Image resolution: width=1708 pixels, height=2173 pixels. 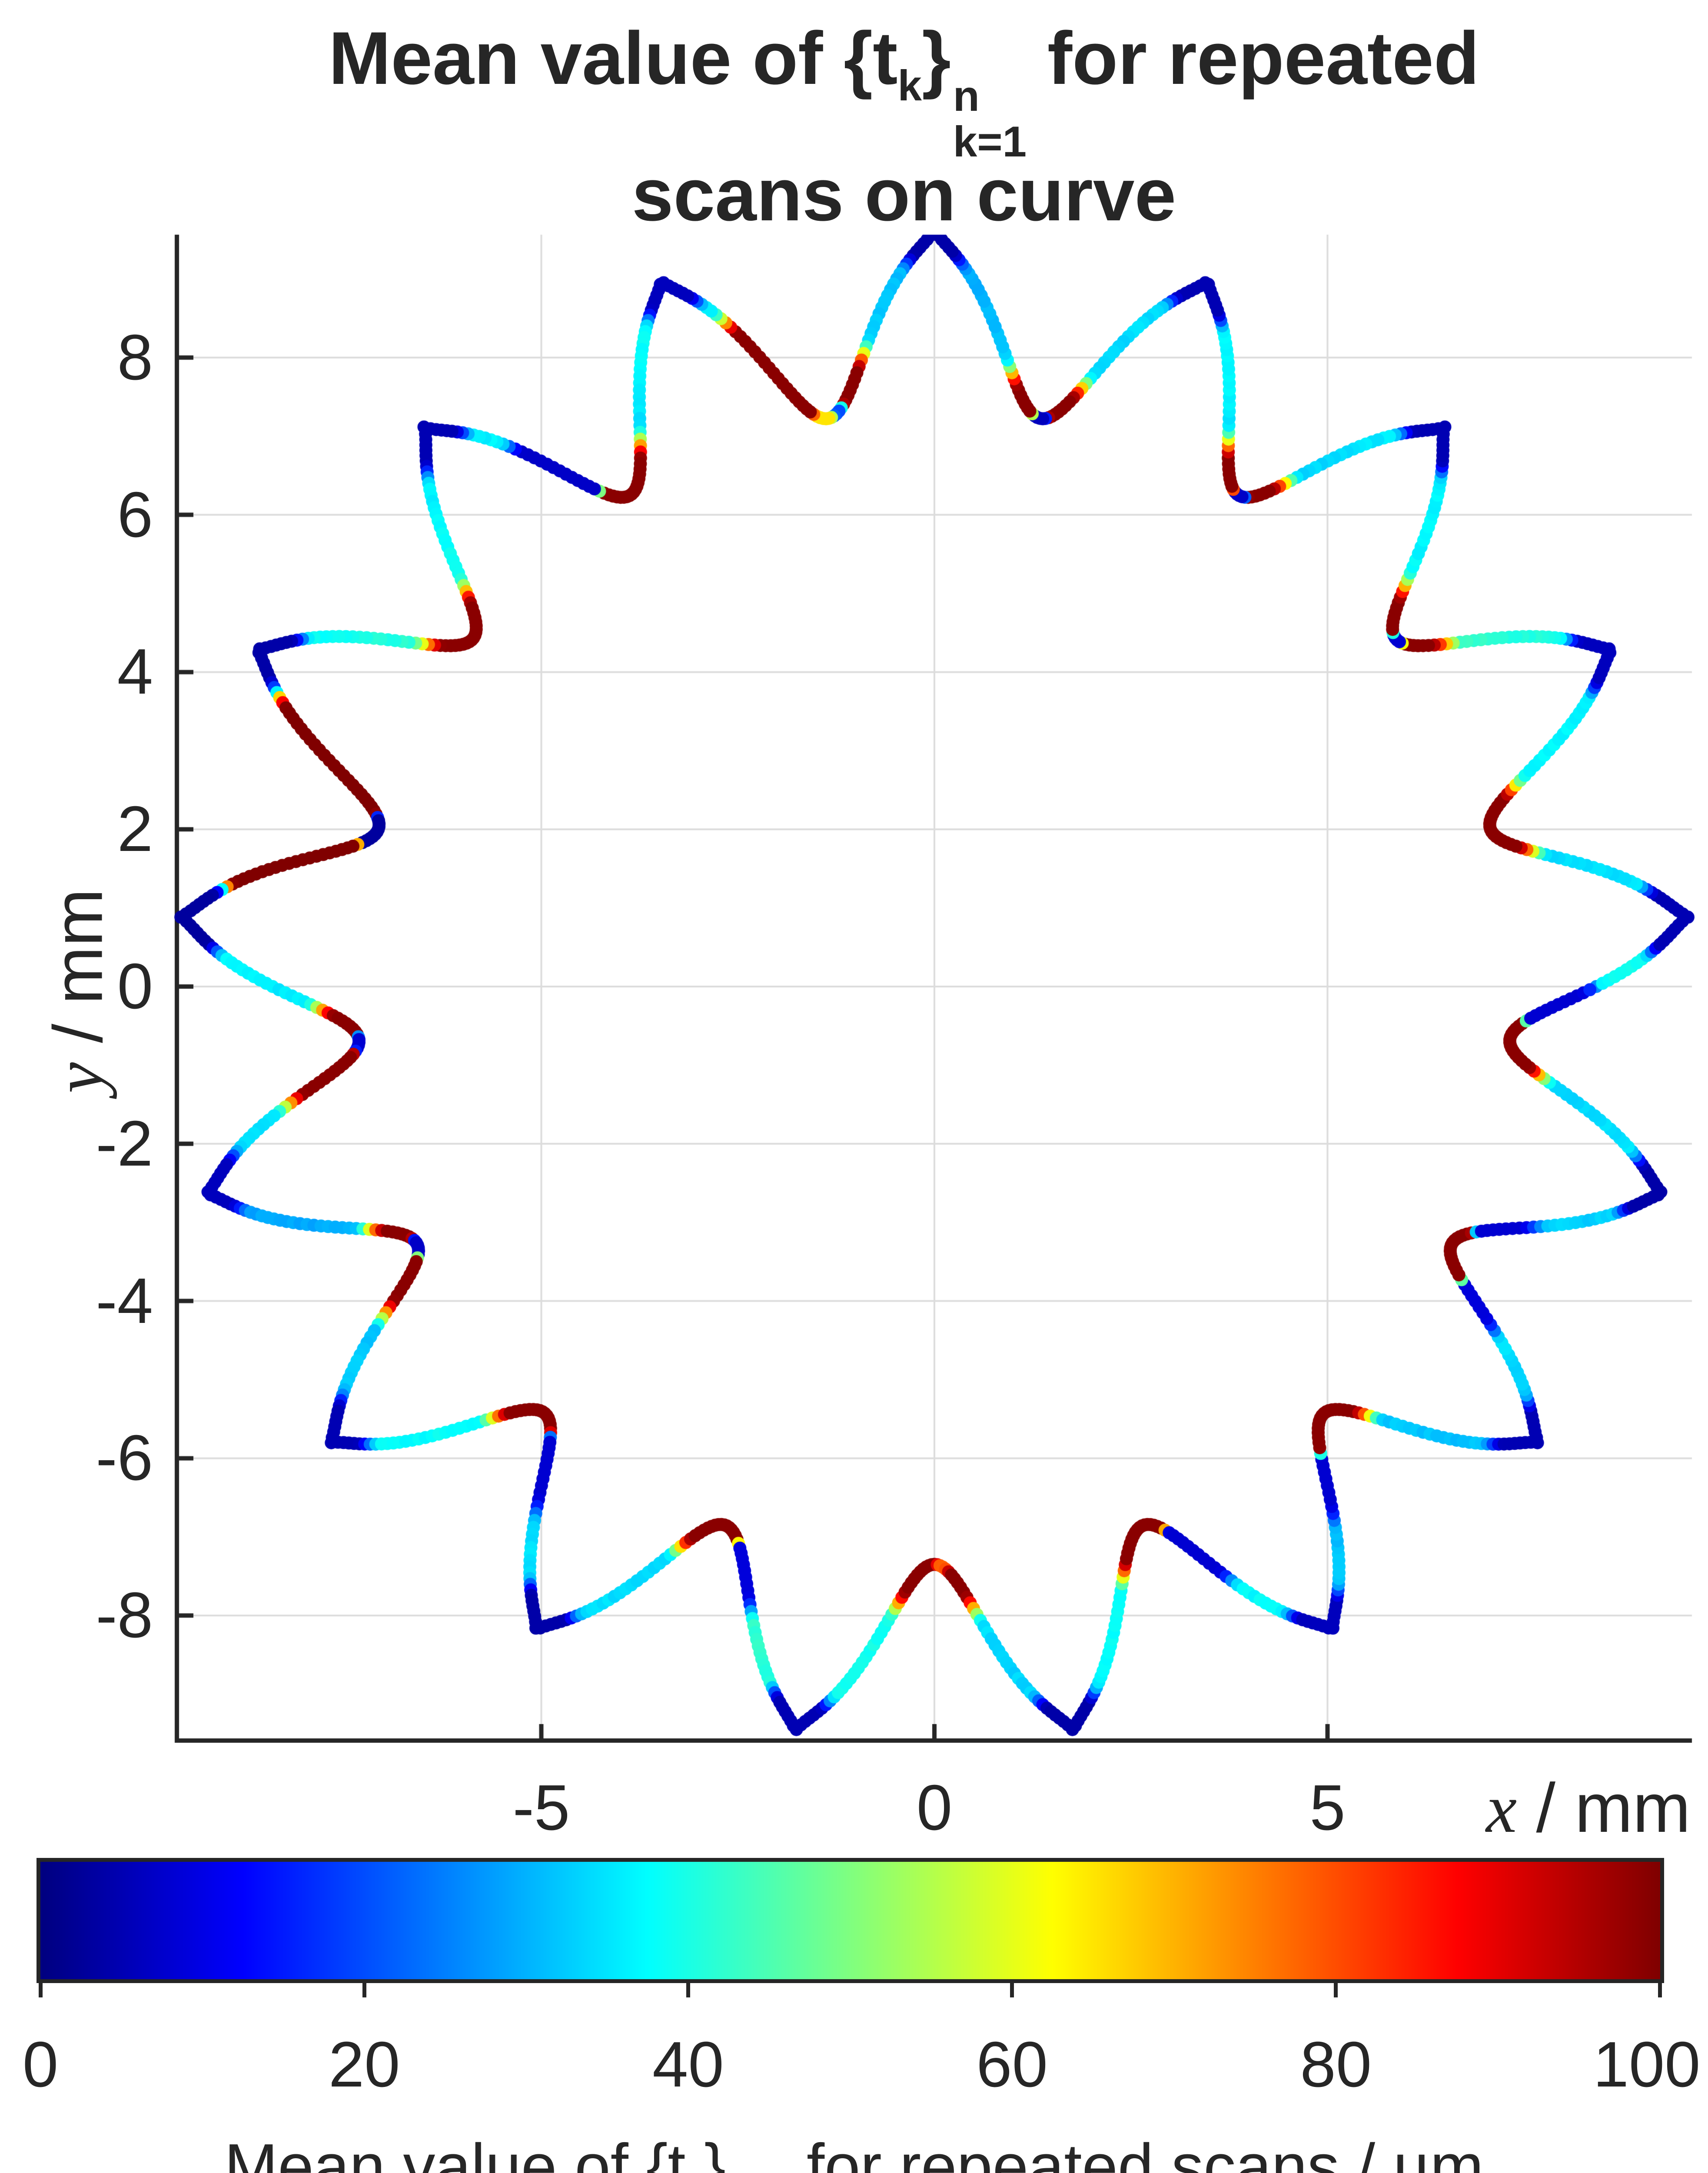 I want to click on y-tick-label: 2, so click(x=135, y=829).